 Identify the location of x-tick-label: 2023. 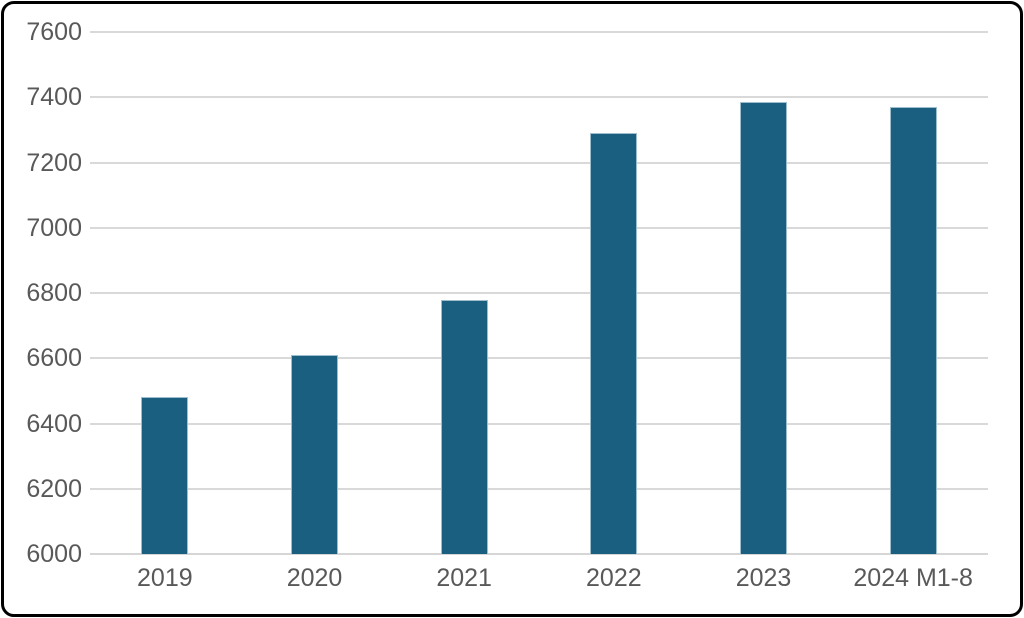
(763, 578).